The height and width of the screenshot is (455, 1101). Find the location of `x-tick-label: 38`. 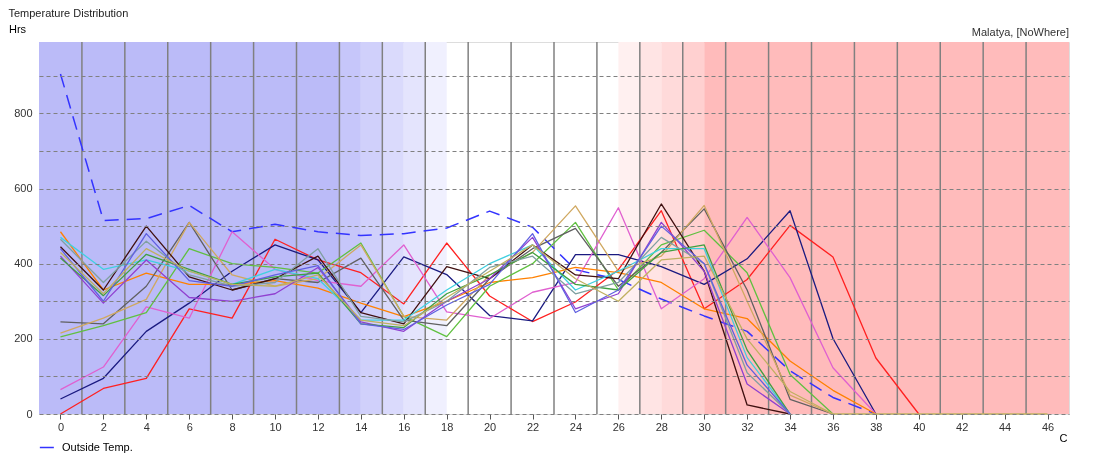

x-tick-label: 38 is located at coordinates (876, 426).